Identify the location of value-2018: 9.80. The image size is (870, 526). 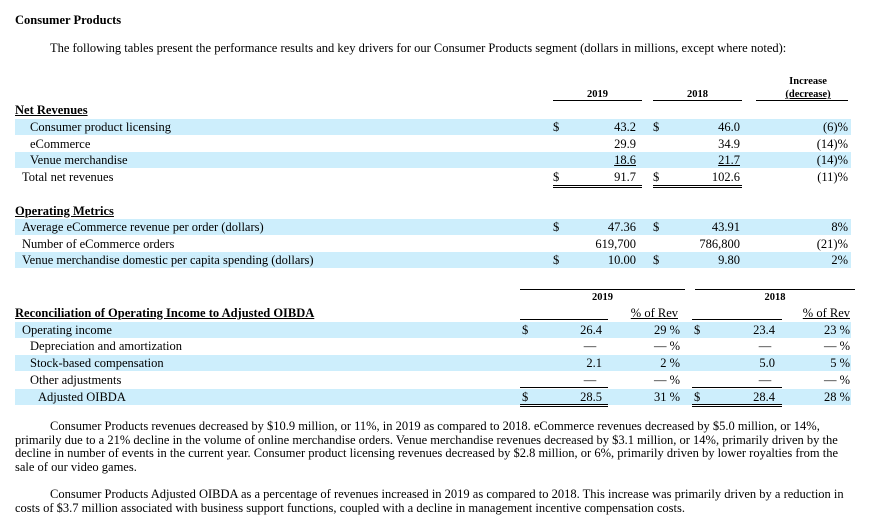
(729, 260).